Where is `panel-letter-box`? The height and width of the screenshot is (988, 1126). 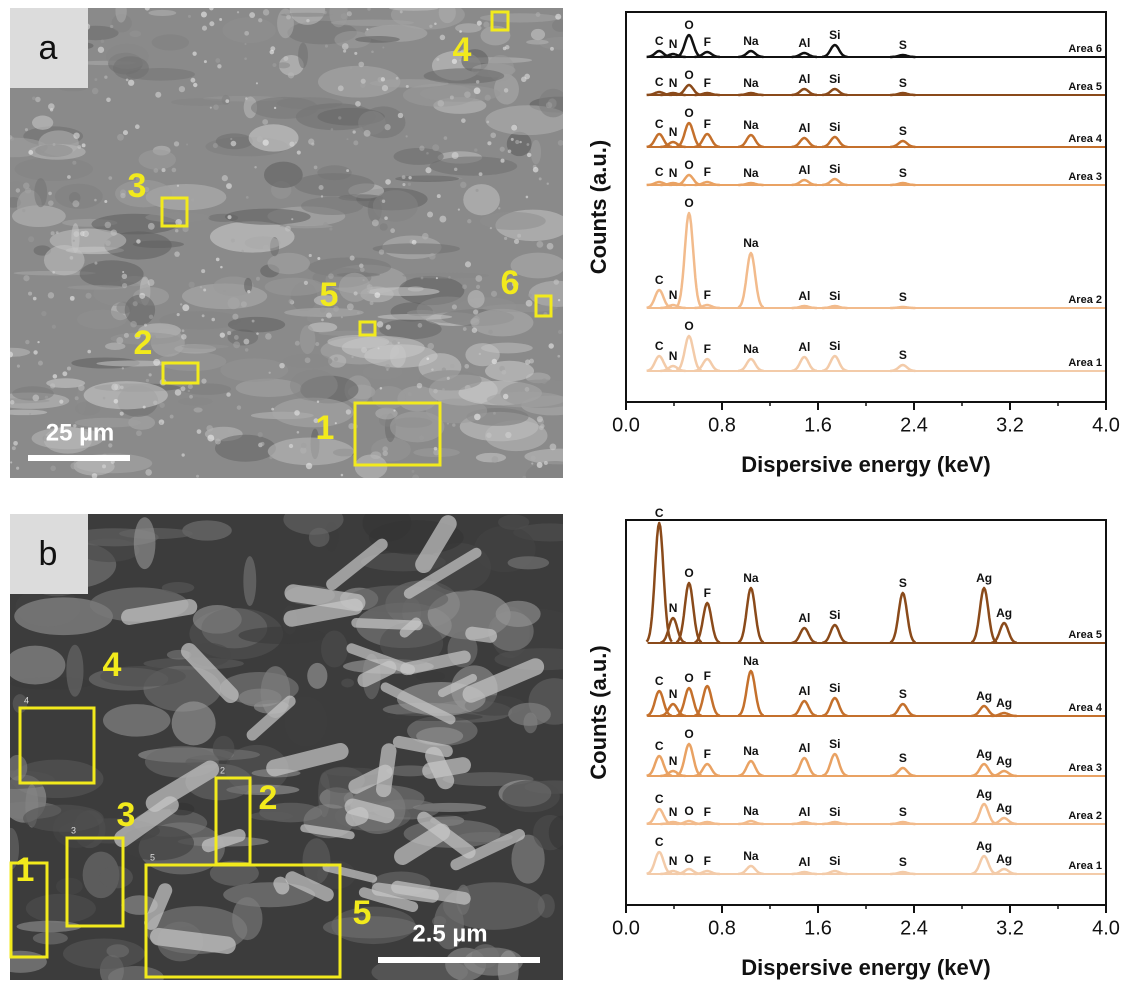
panel-letter-box is located at coordinates (49, 554).